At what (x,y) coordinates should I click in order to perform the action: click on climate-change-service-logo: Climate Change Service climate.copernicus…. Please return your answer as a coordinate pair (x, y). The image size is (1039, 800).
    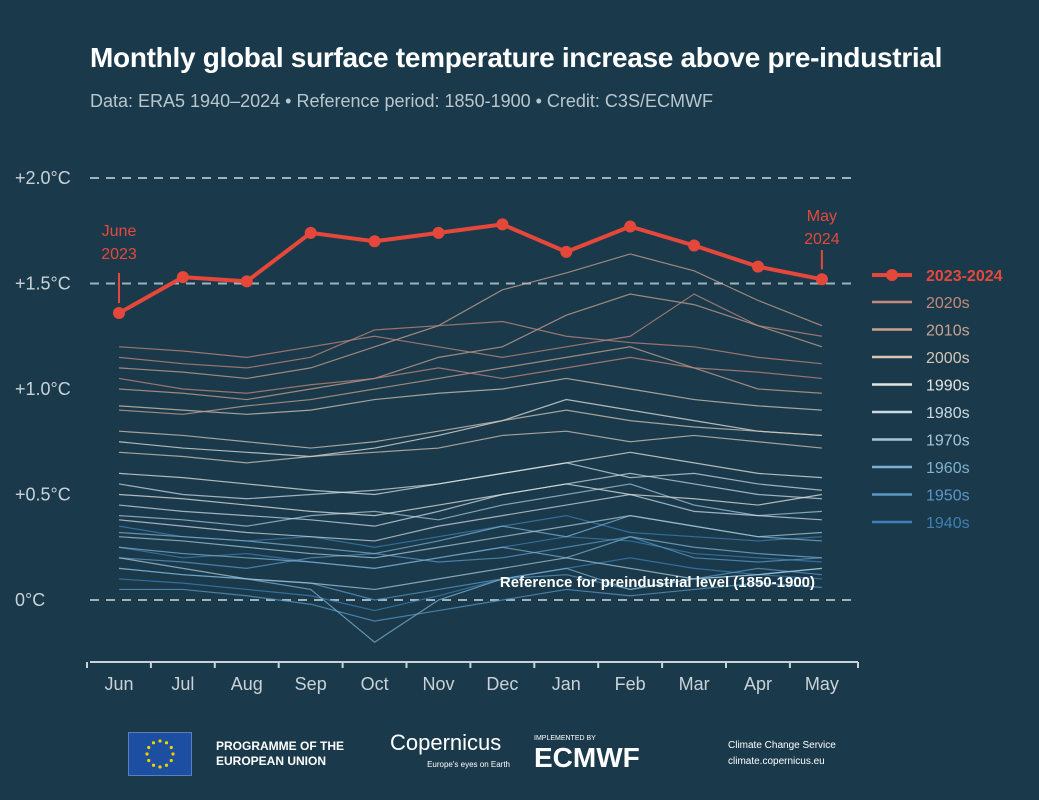
    Looking at the image, I should click on (782, 754).